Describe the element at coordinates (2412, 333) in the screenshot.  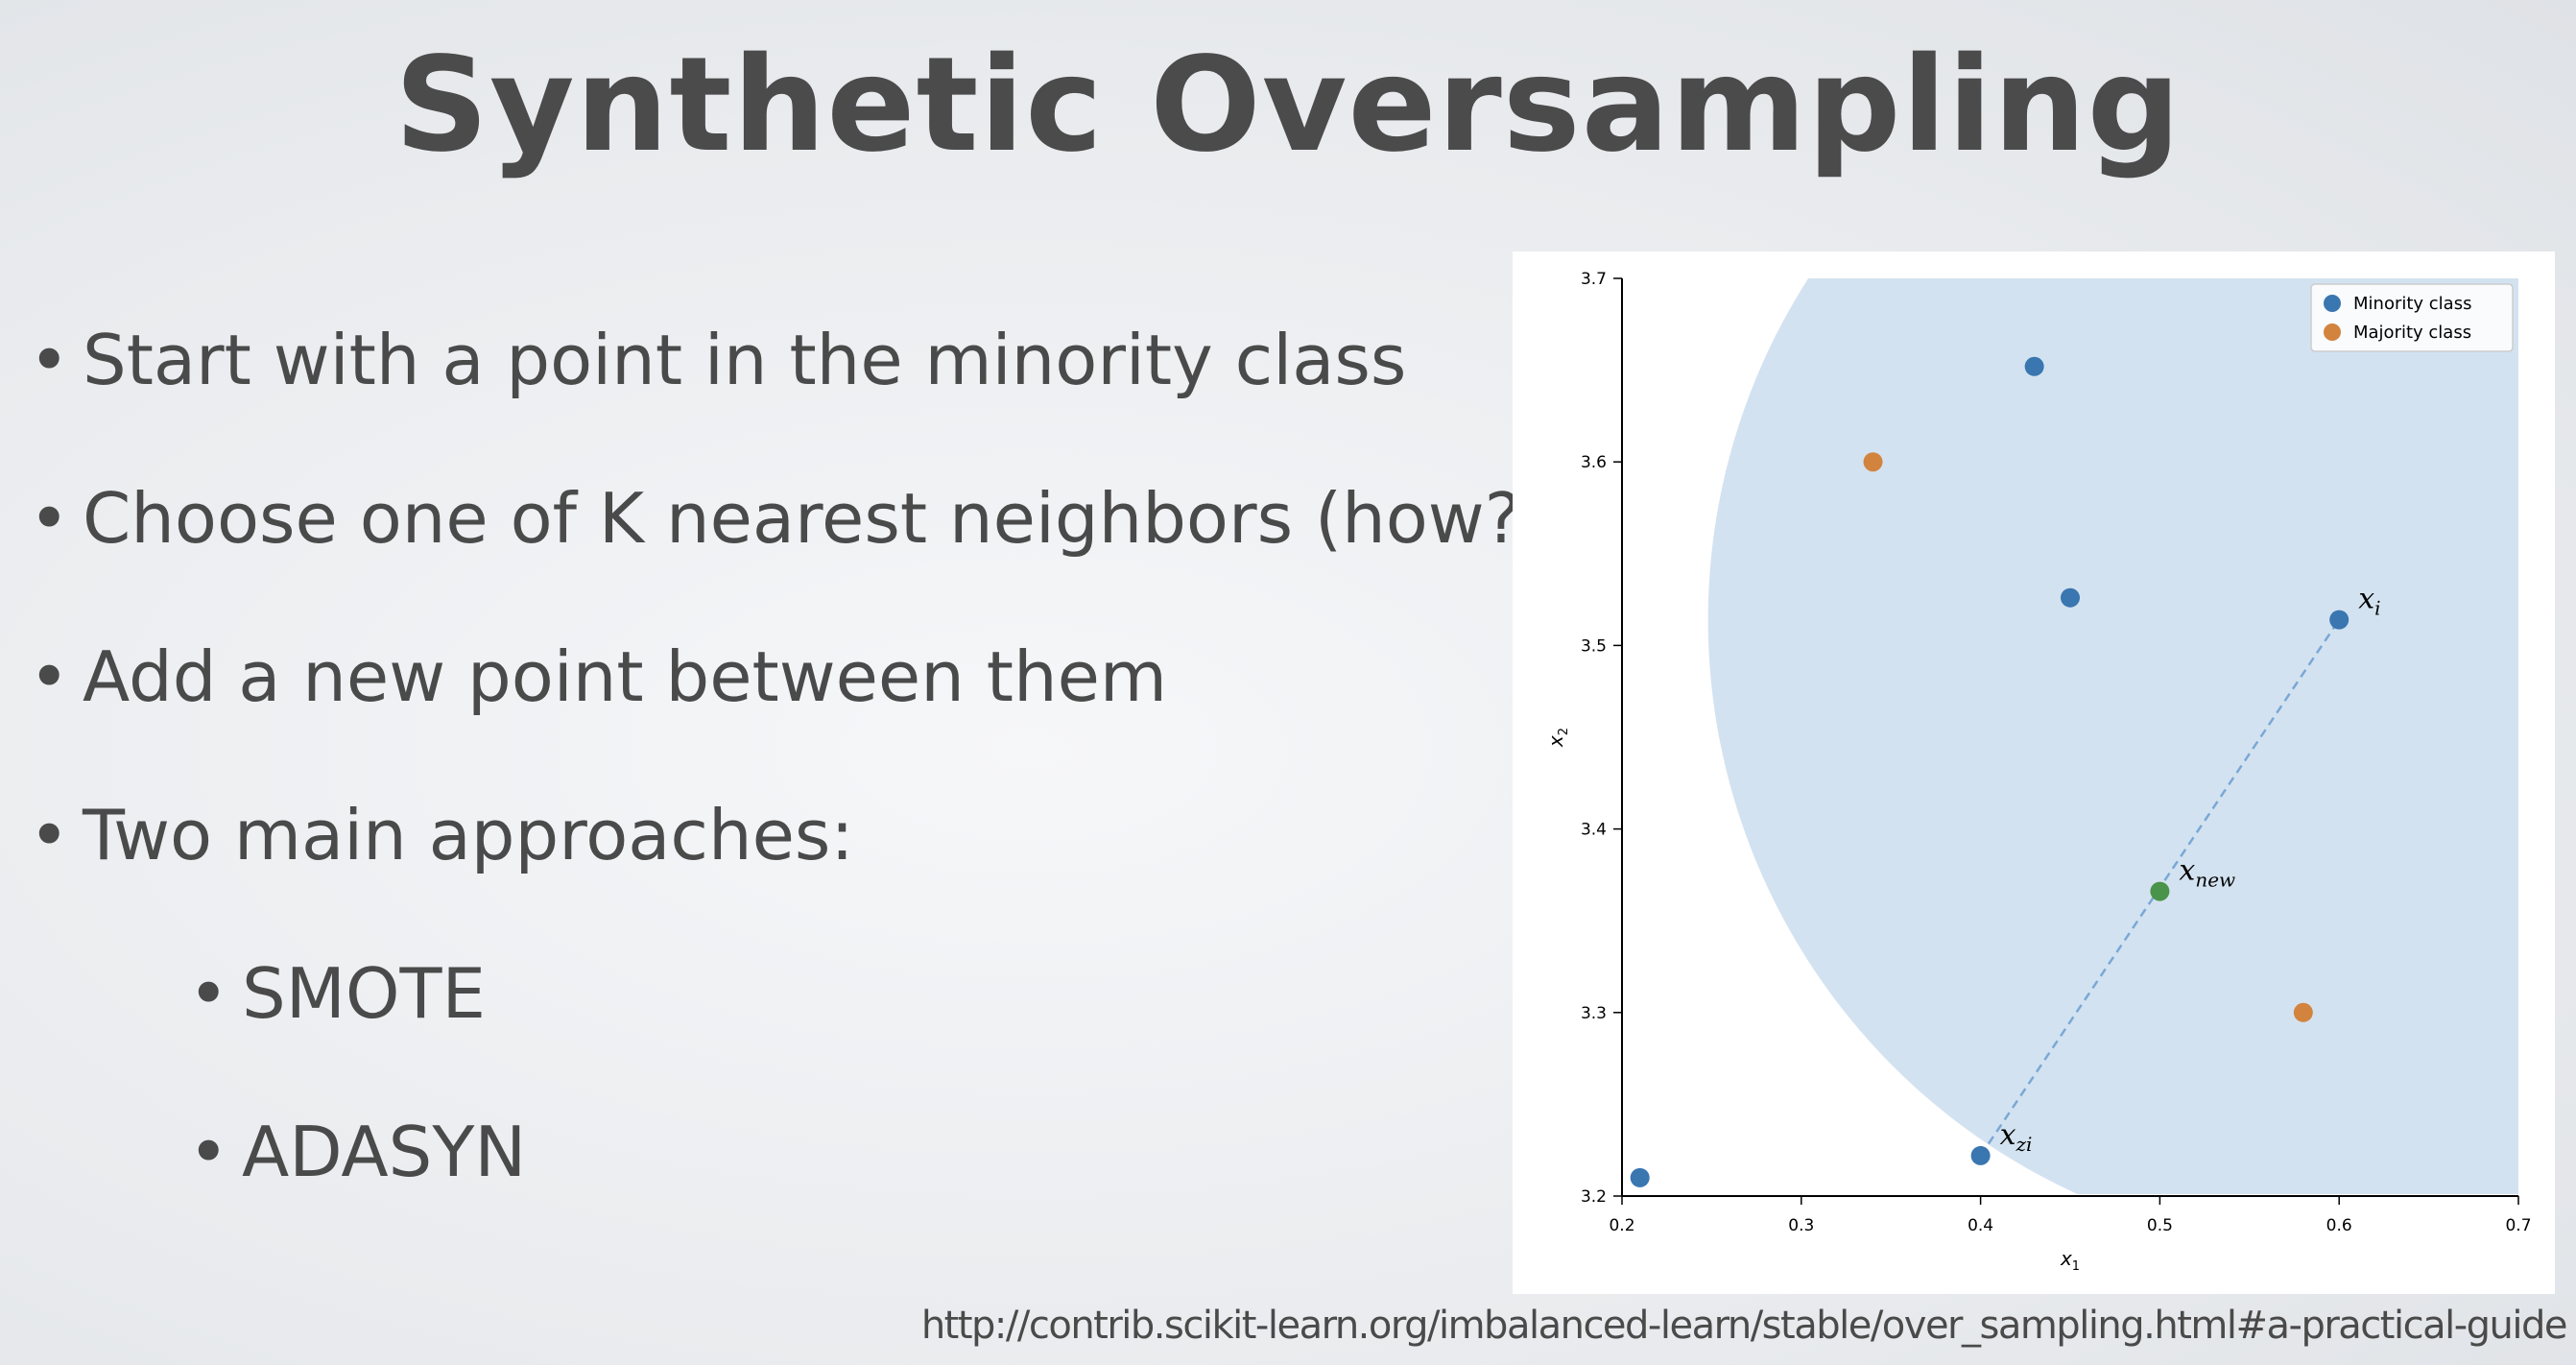
I see `legend-label: Majority class` at that location.